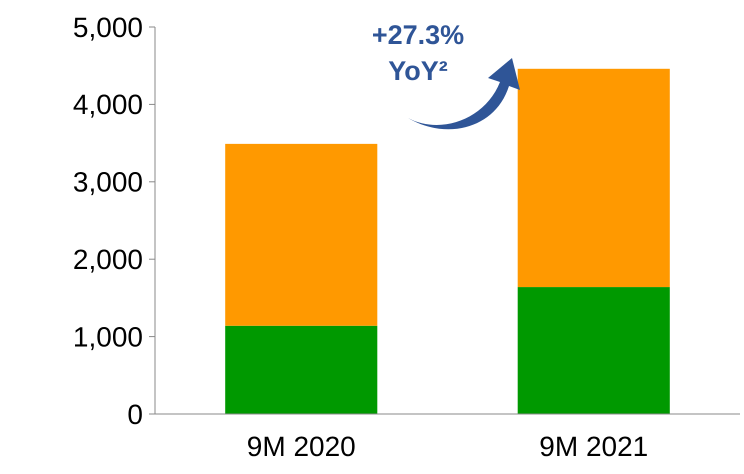  Describe the element at coordinates (301, 446) in the screenshot. I see `x-tick-label: 9M 2020` at that location.